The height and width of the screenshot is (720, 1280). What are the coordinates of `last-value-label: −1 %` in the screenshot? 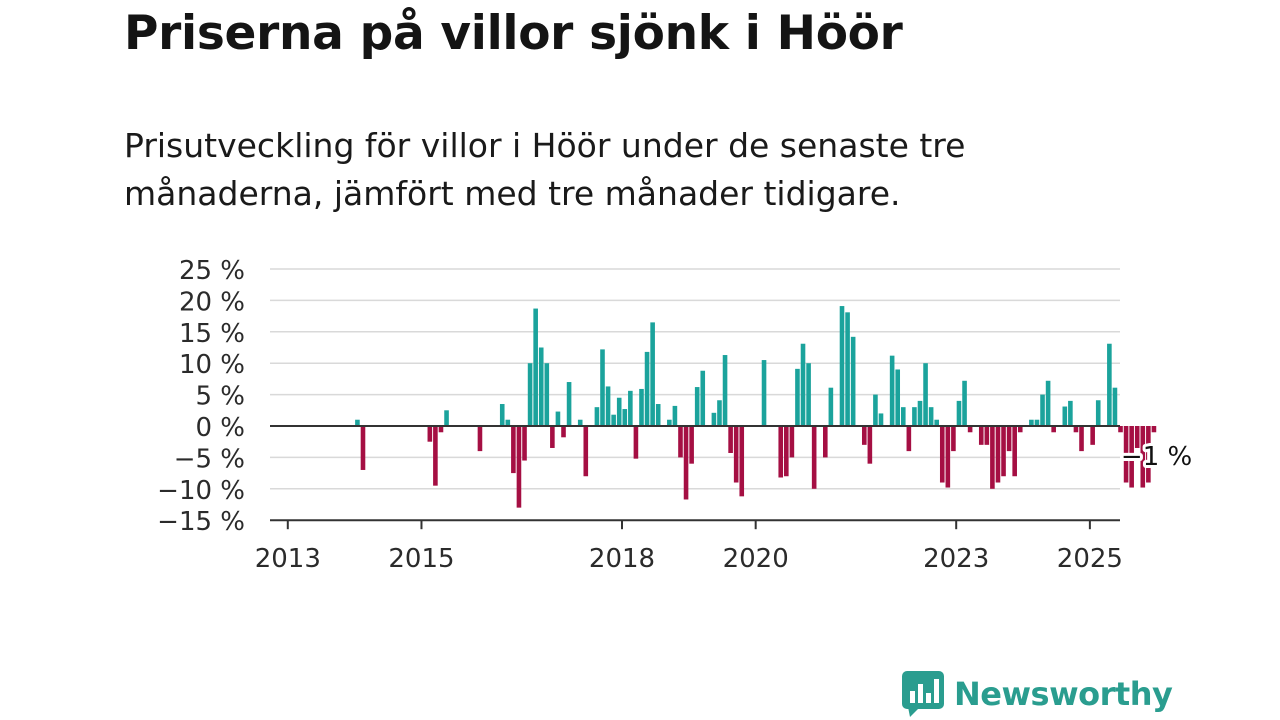 It's located at (1156, 457).